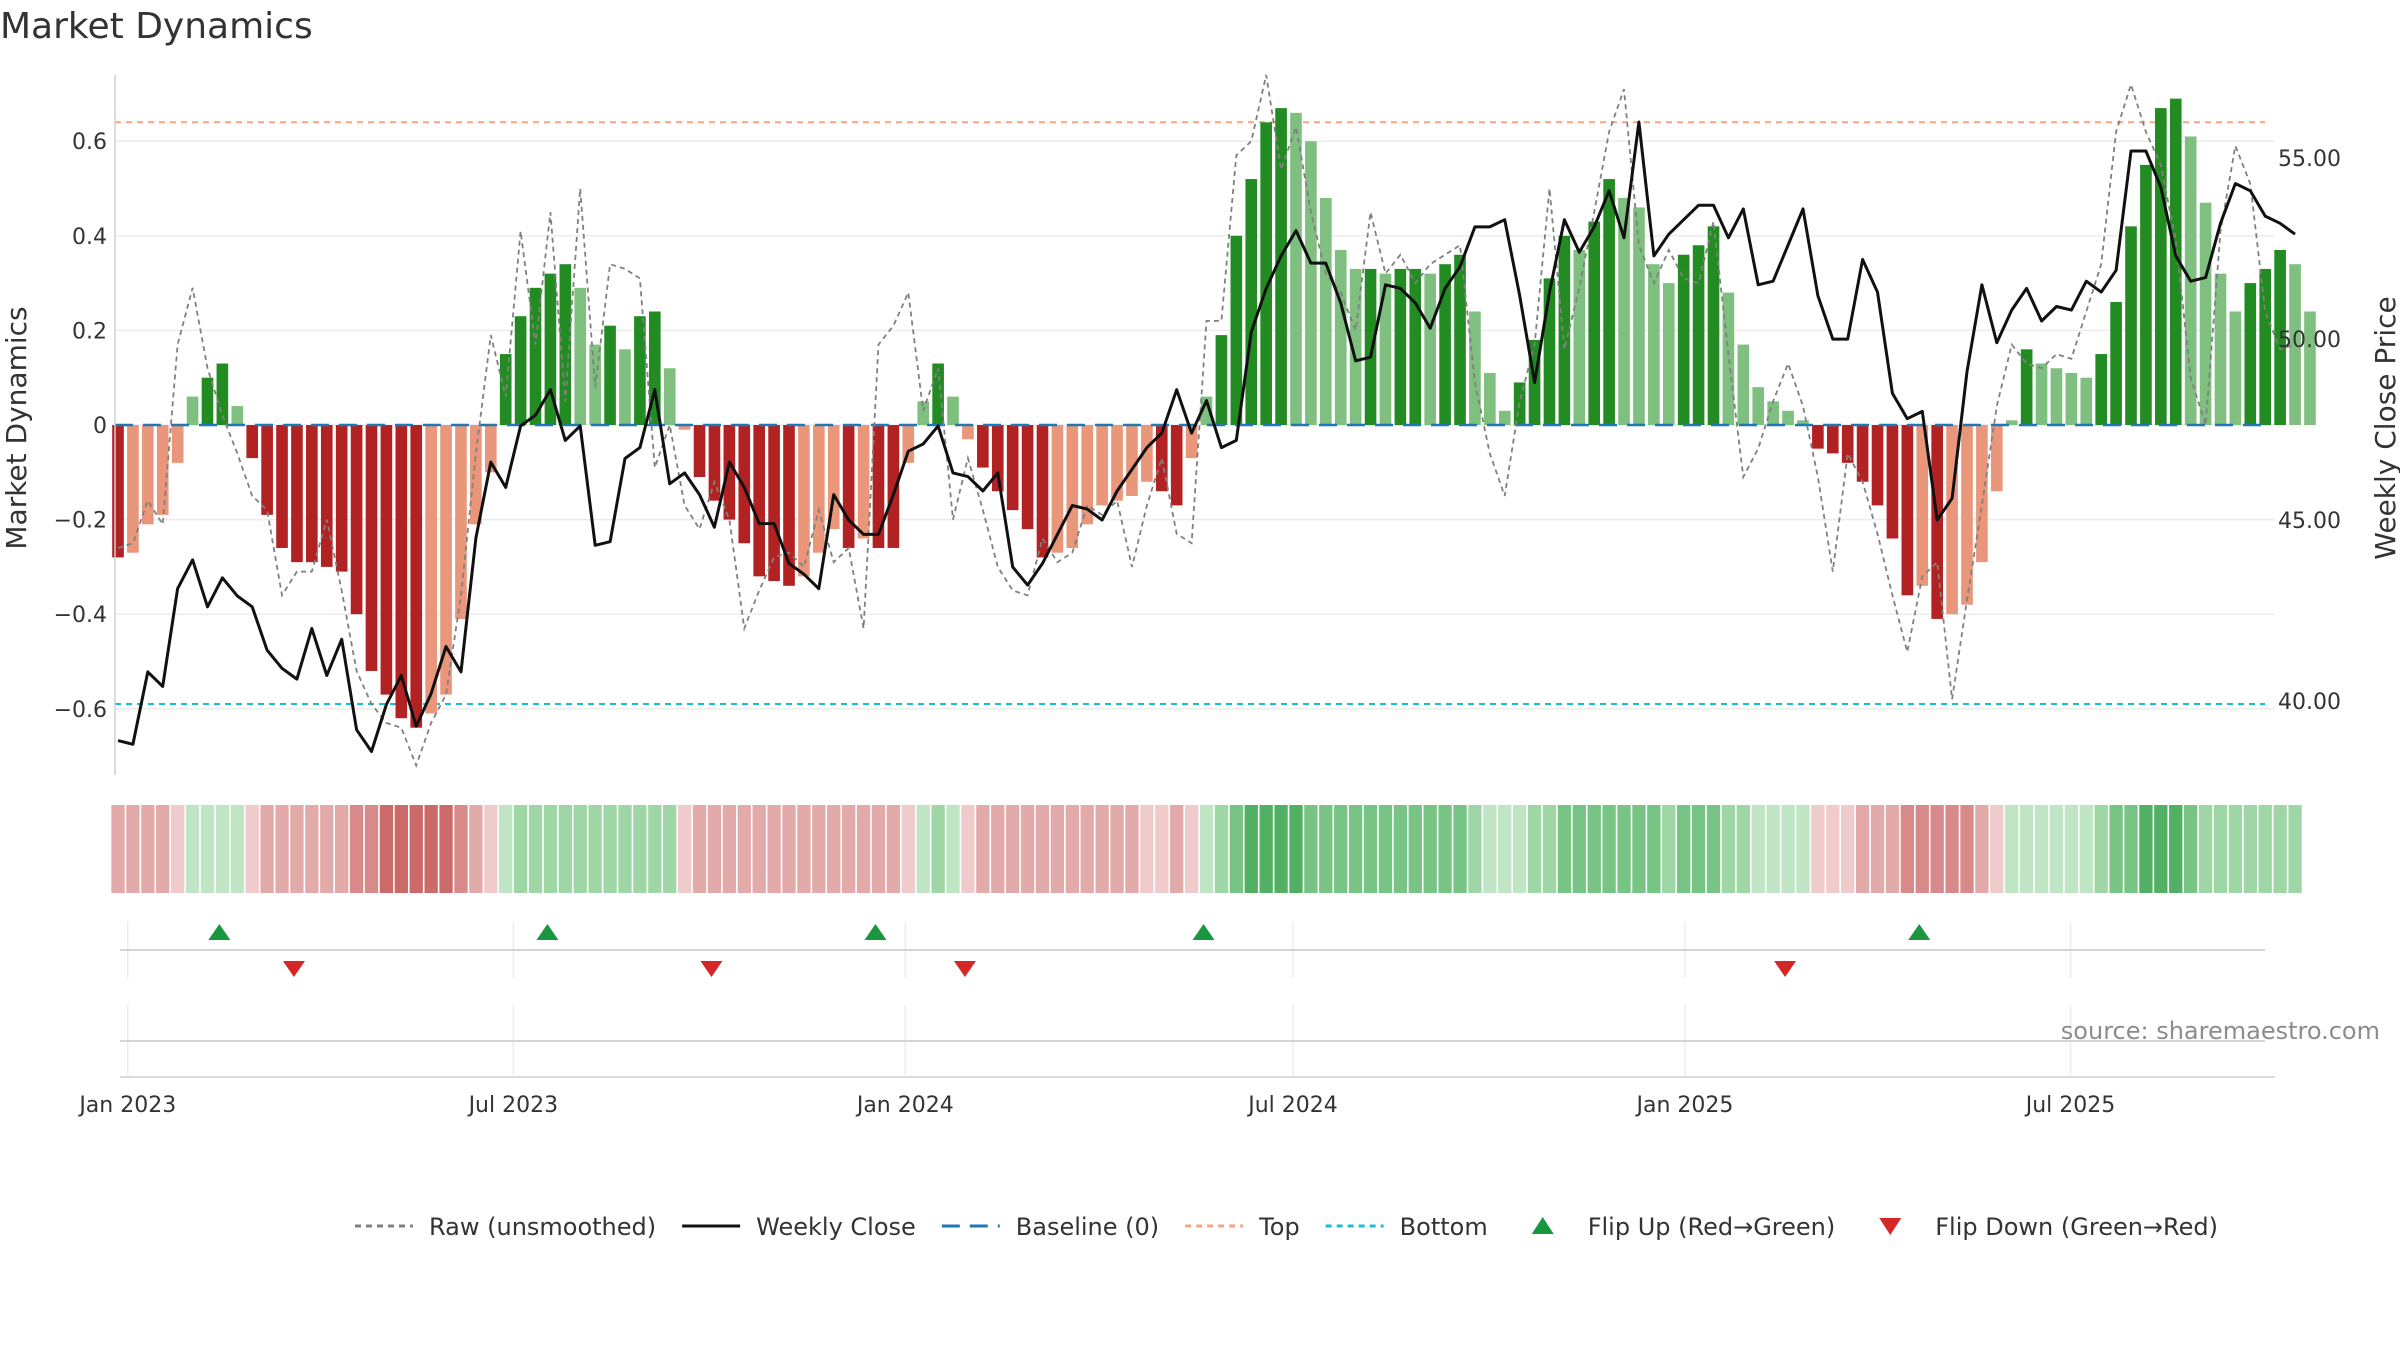  I want to click on legend-label: Weekly Close, so click(836, 1227).